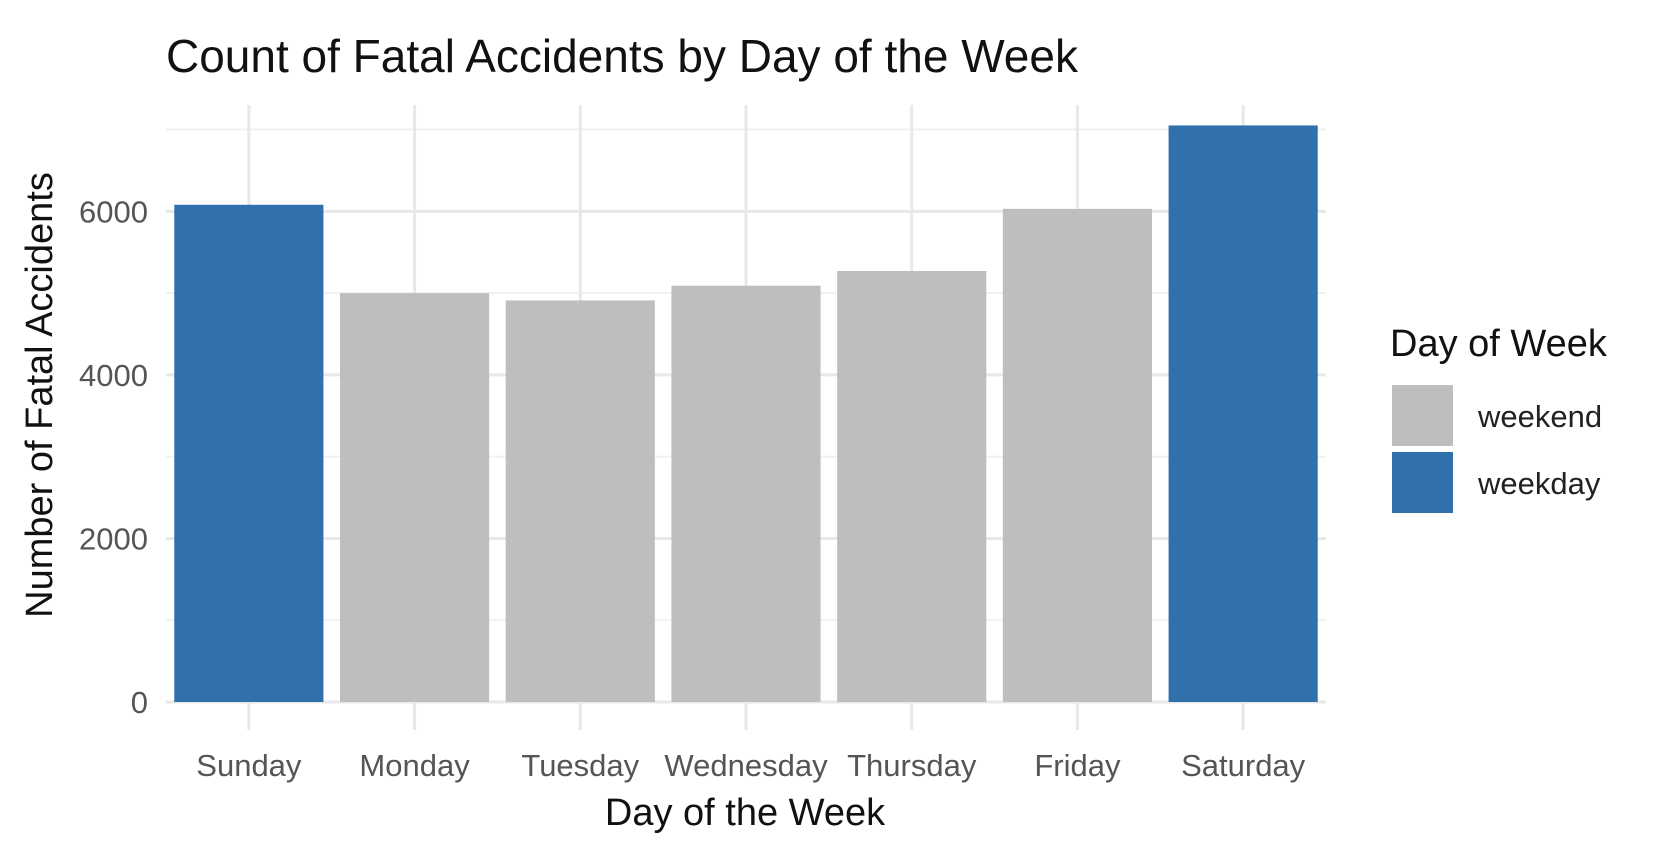 Image resolution: width=1660 pixels, height=868 pixels. I want to click on legend: Day of Week weekend weekday, so click(1499, 418).